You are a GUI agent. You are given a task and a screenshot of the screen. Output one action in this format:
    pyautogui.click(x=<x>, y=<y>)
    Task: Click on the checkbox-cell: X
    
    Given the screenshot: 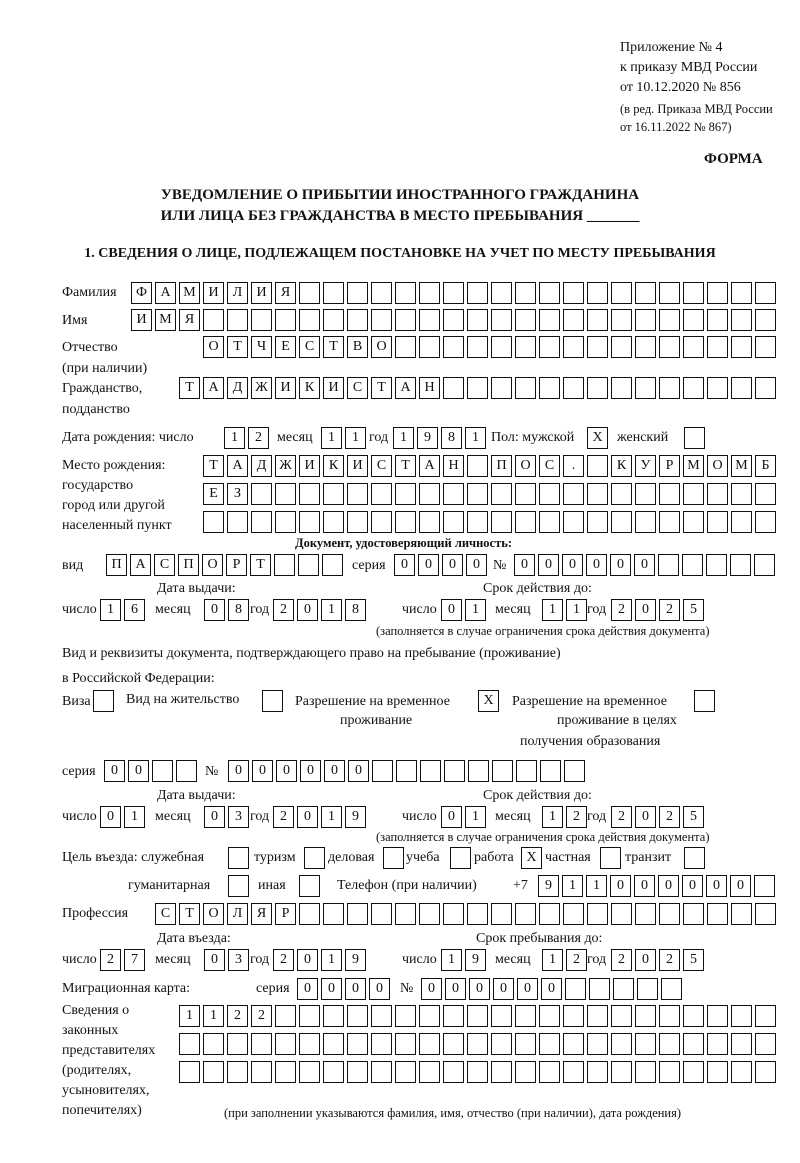 What is the action you would take?
    pyautogui.click(x=531, y=858)
    